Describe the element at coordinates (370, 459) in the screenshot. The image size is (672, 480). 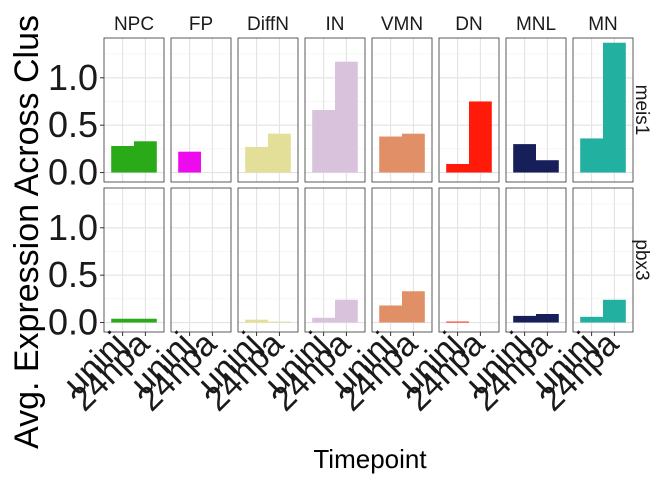
I see `x-axis-title: Timepoint` at that location.